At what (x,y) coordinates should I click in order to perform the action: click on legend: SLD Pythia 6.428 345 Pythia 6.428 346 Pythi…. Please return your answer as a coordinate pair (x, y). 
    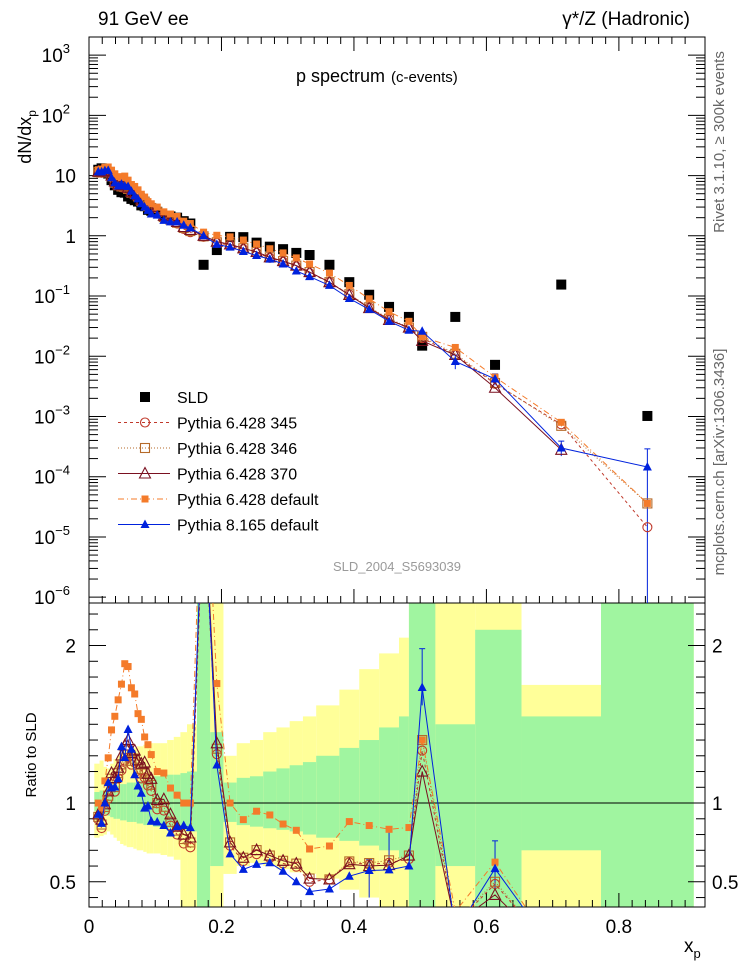
    Looking at the image, I should click on (218, 462).